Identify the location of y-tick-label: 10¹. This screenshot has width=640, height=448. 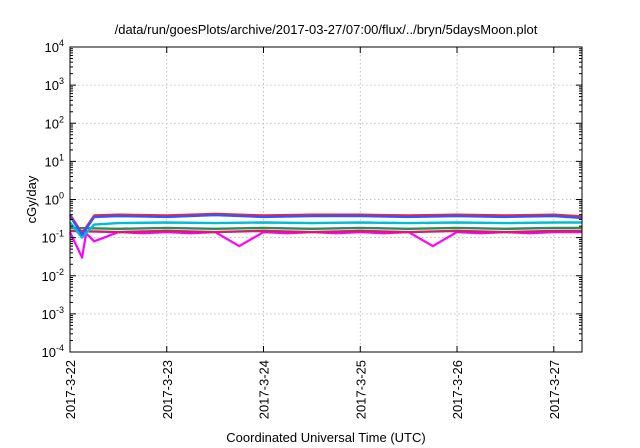
(54, 160).